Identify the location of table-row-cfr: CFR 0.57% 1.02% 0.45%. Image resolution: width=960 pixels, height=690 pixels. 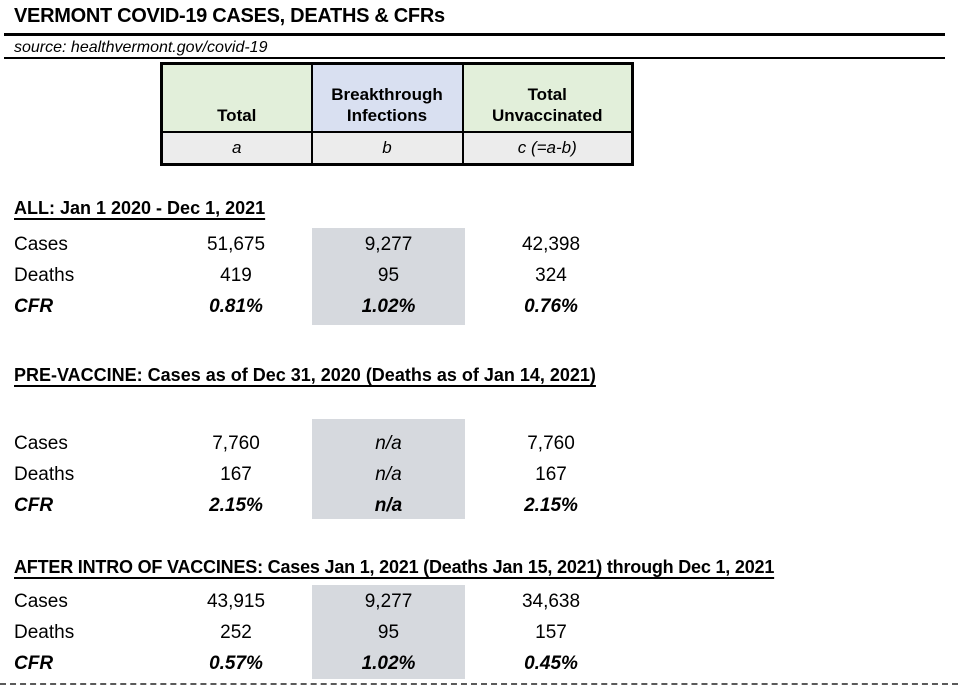
(479, 663).